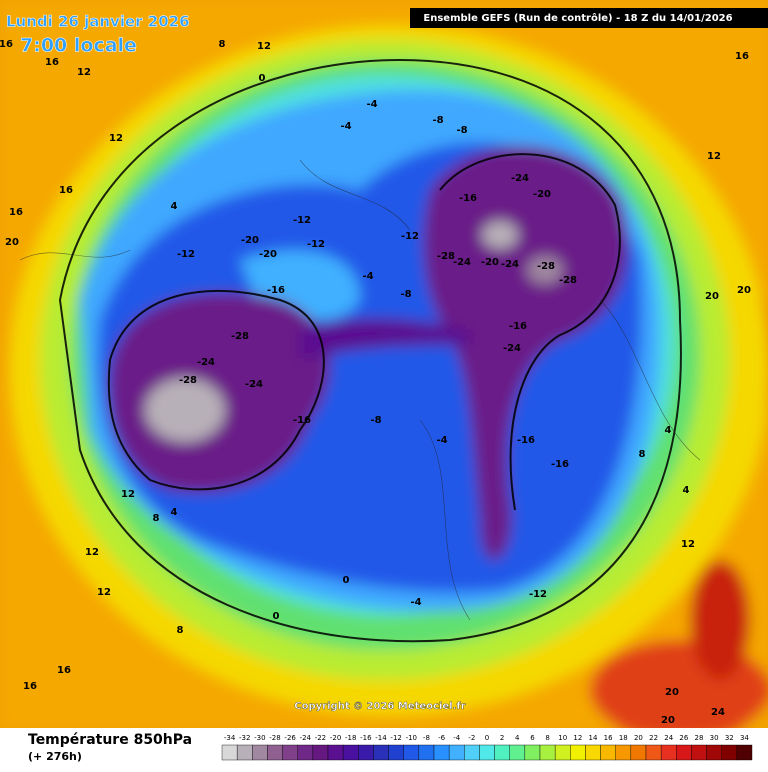  I want to click on legend-label: 14, so click(593, 738).